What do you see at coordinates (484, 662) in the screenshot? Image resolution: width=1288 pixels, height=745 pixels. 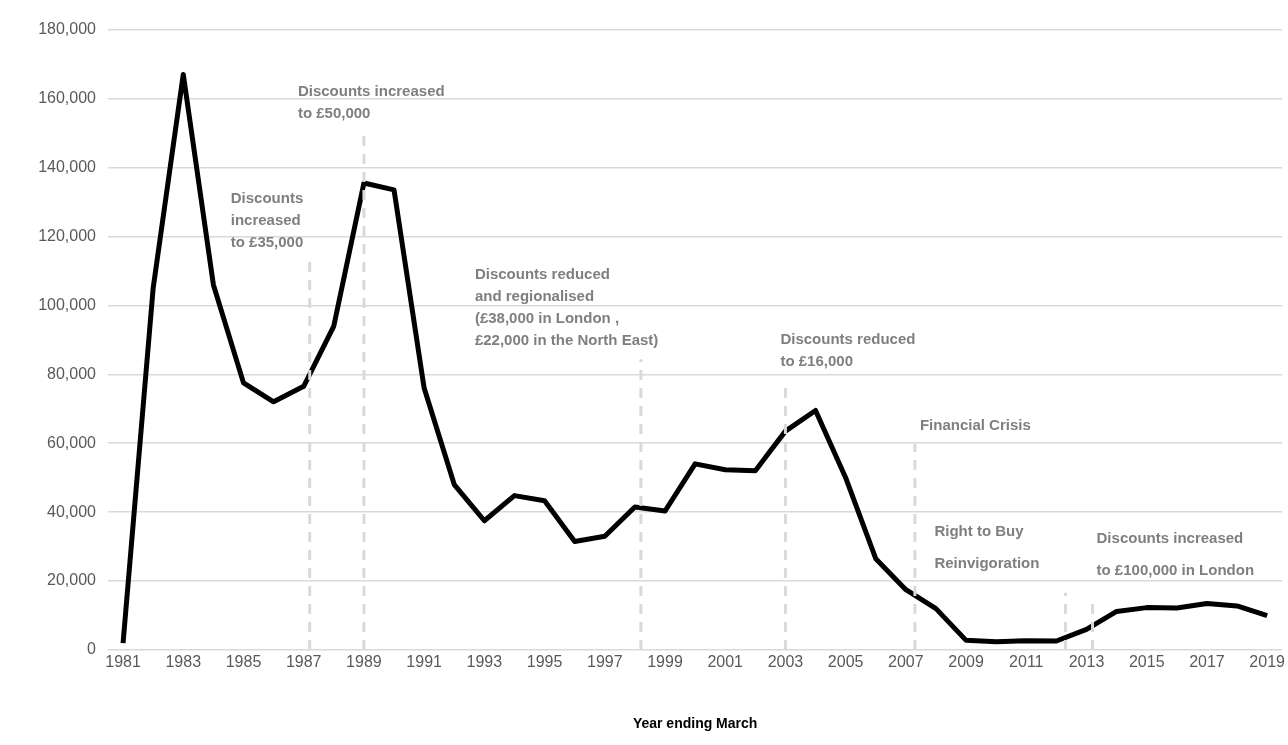 I see `x-tick-label: 1993` at bounding box center [484, 662].